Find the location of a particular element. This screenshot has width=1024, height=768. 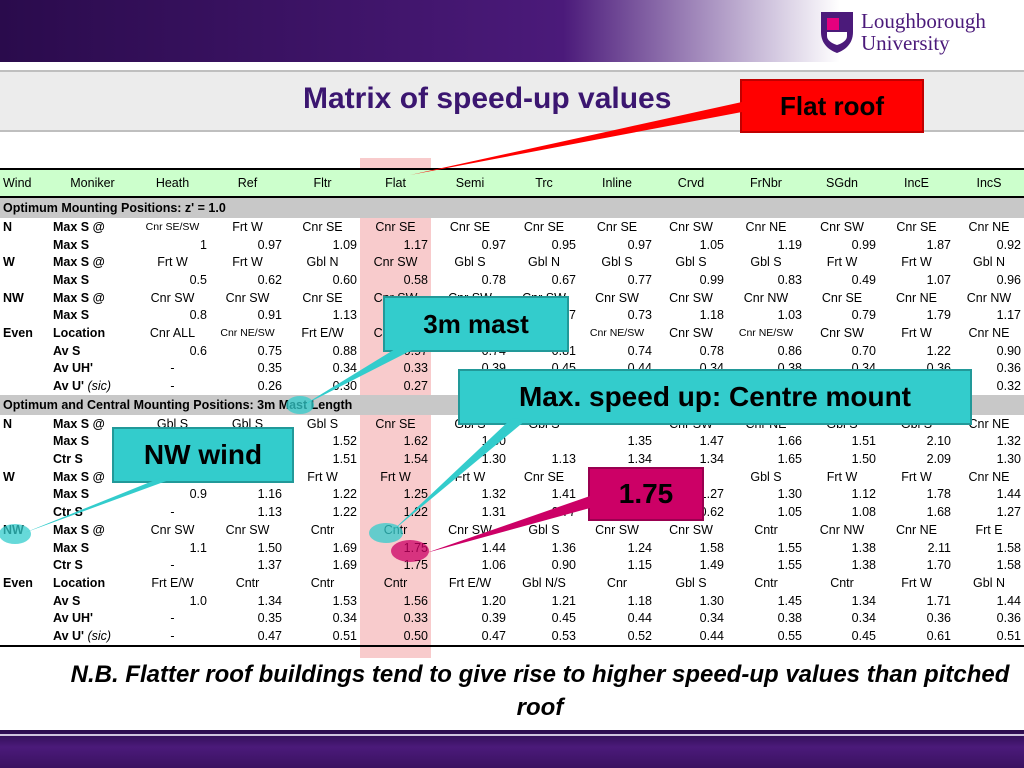

value-cell: Gbl S is located at coordinates (766, 476).